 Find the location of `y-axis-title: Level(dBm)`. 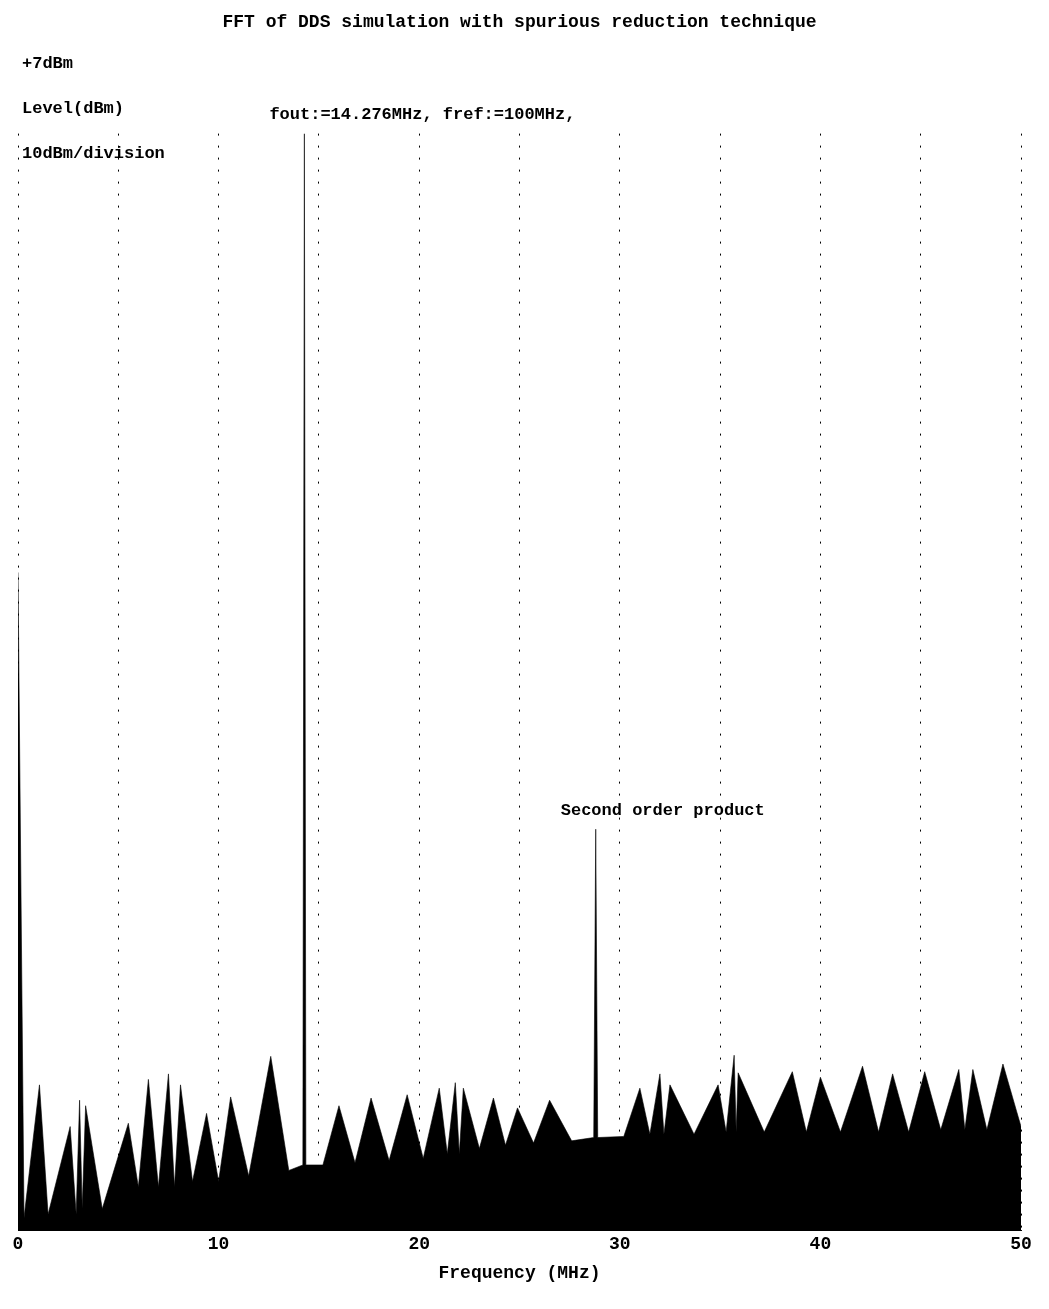

y-axis-title: Level(dBm) is located at coordinates (73, 108).